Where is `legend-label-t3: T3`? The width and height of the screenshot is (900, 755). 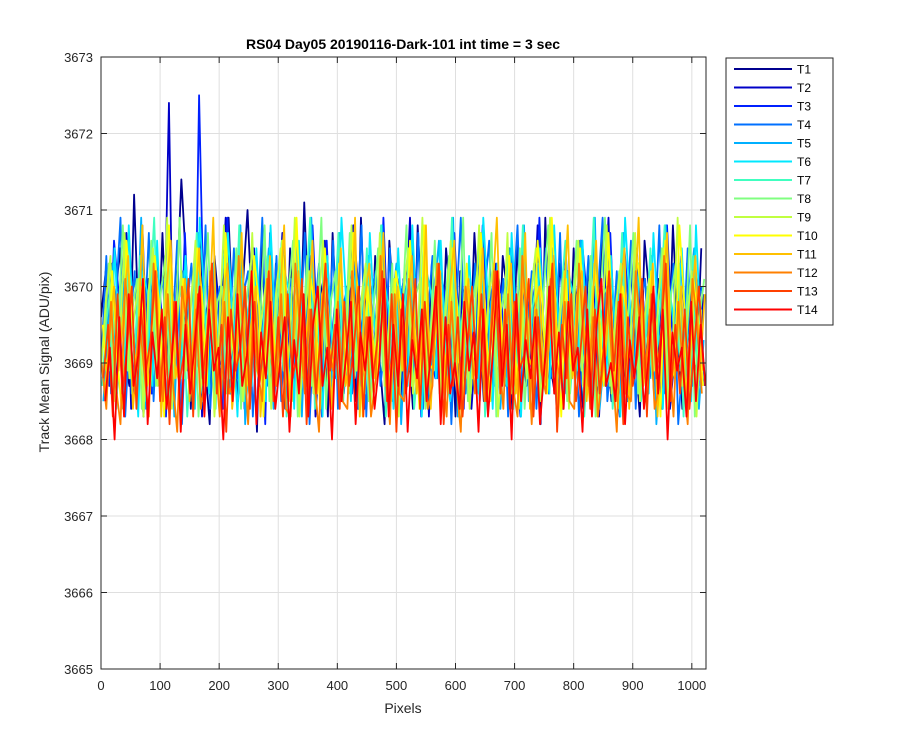 legend-label-t3: T3 is located at coordinates (804, 107).